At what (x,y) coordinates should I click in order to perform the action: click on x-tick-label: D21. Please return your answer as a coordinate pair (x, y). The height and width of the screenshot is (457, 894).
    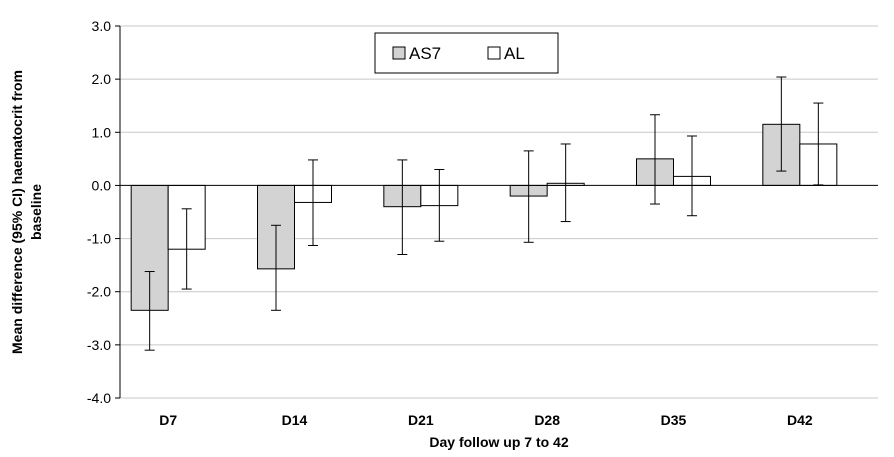
    Looking at the image, I should click on (421, 420).